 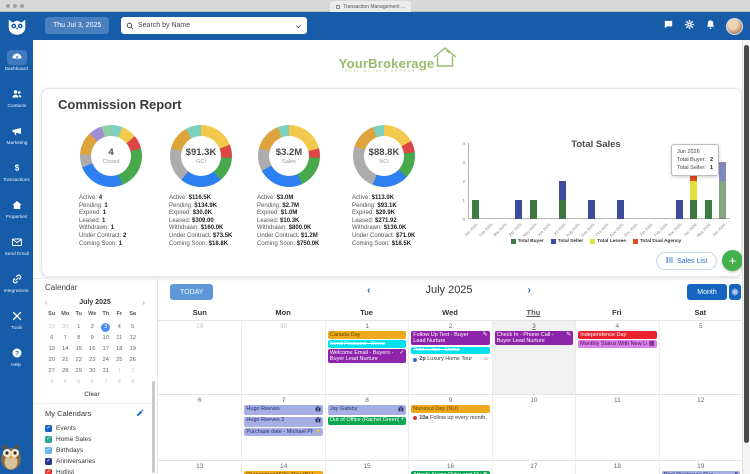 I want to click on mini-day: 18, so click(x=119, y=349).